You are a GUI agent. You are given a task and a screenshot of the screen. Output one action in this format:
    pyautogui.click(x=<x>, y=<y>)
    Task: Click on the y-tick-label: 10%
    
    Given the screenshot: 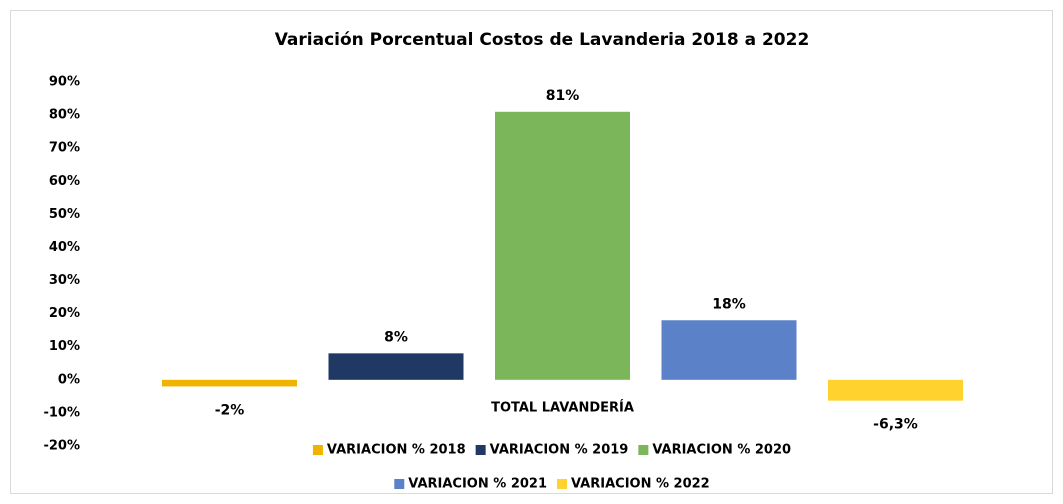 What is the action you would take?
    pyautogui.click(x=64, y=346)
    